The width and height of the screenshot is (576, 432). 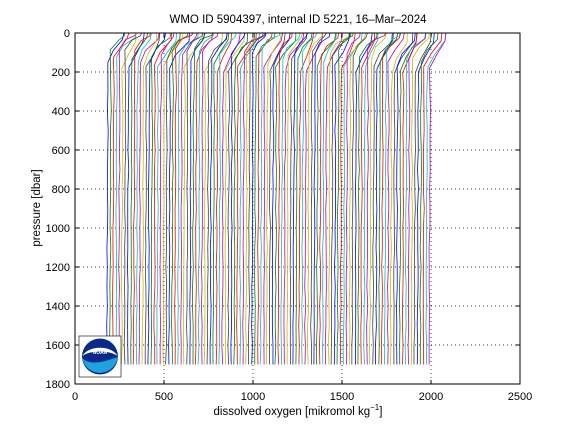 I want to click on y-tick-label: 1400, so click(x=58, y=307).